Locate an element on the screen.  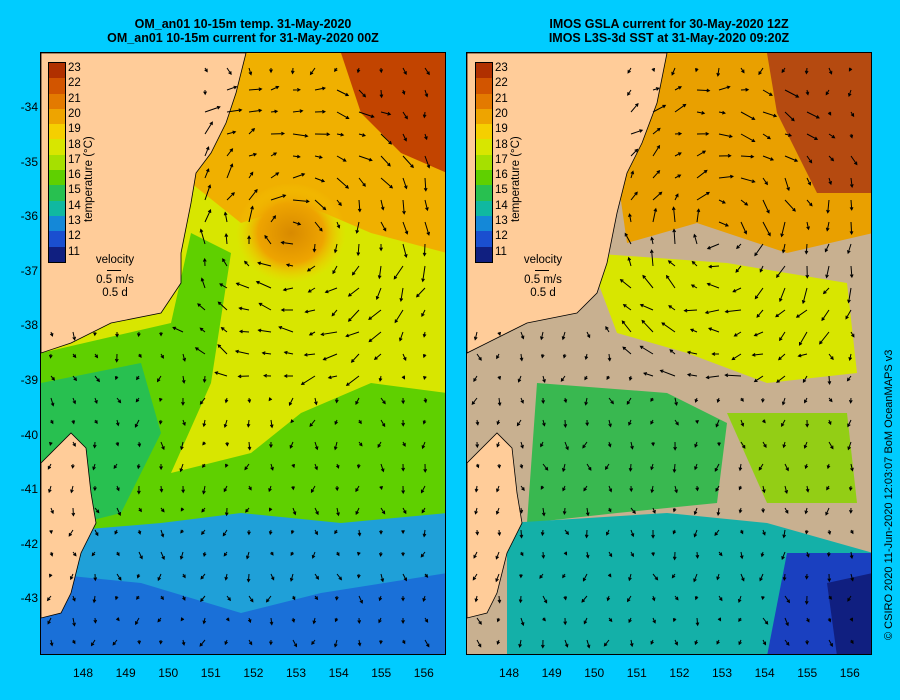
right-yellow-region is located at coordinates (722, 318).